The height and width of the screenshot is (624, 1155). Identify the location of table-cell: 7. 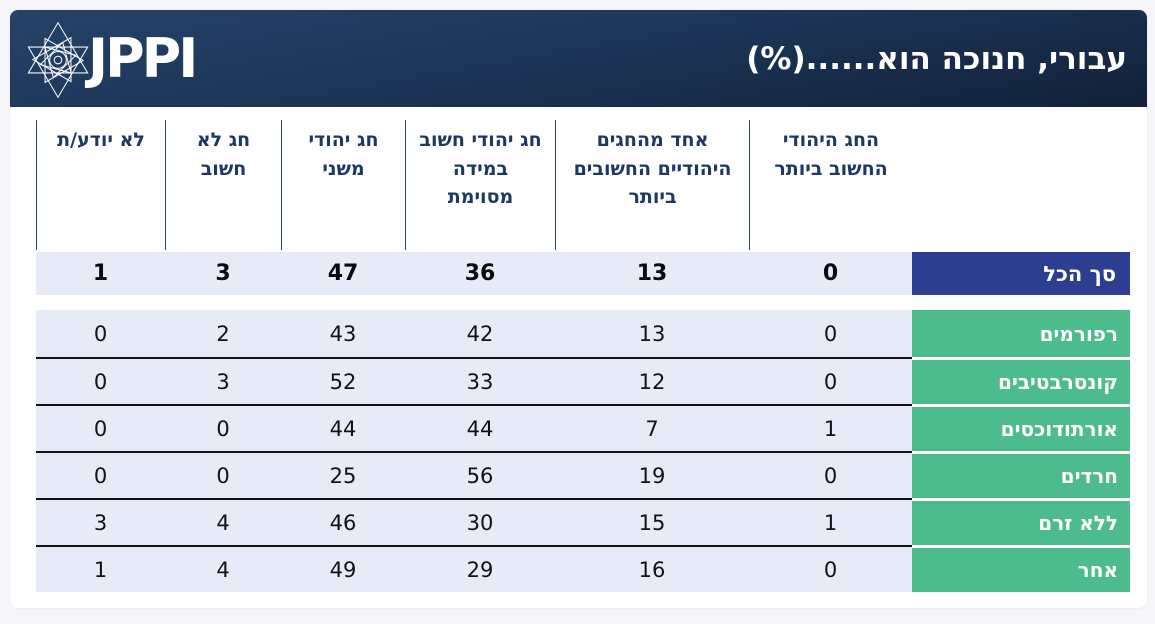
(652, 427).